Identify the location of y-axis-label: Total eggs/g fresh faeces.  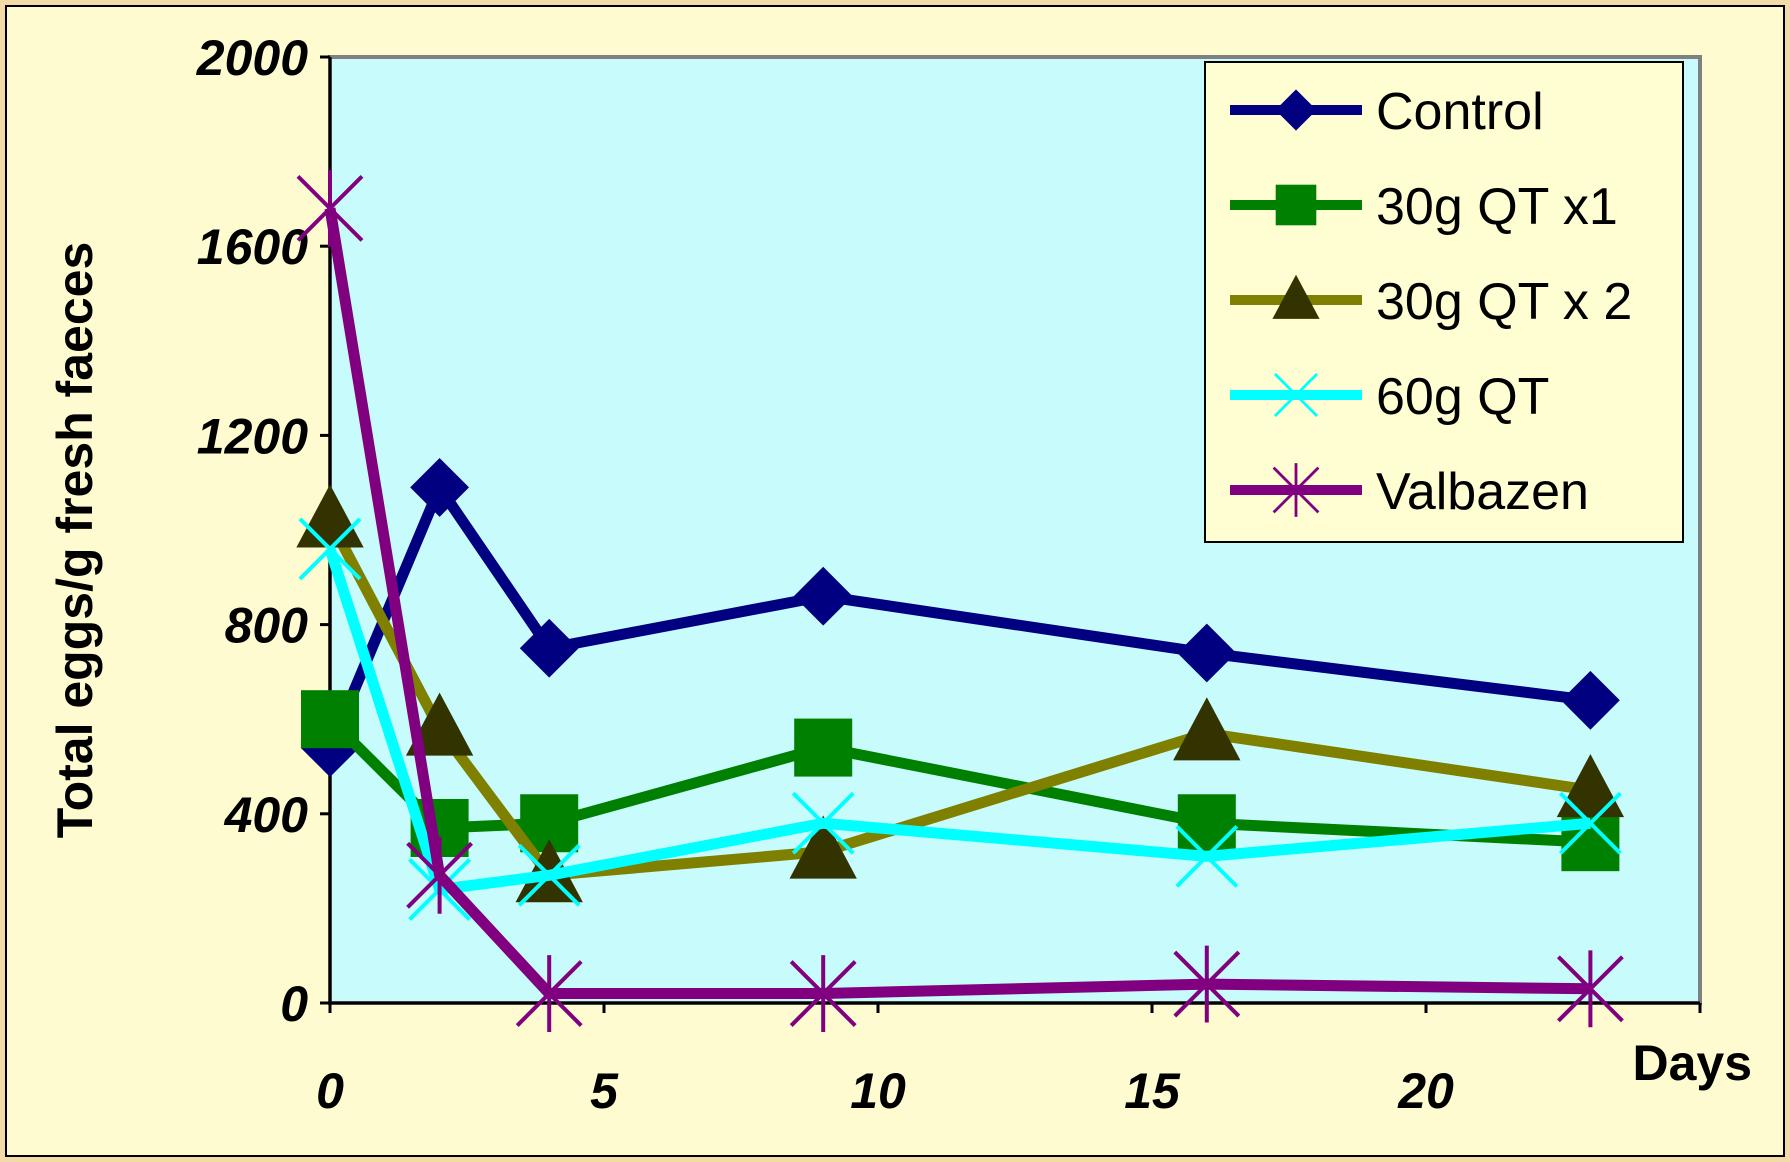
(75, 540).